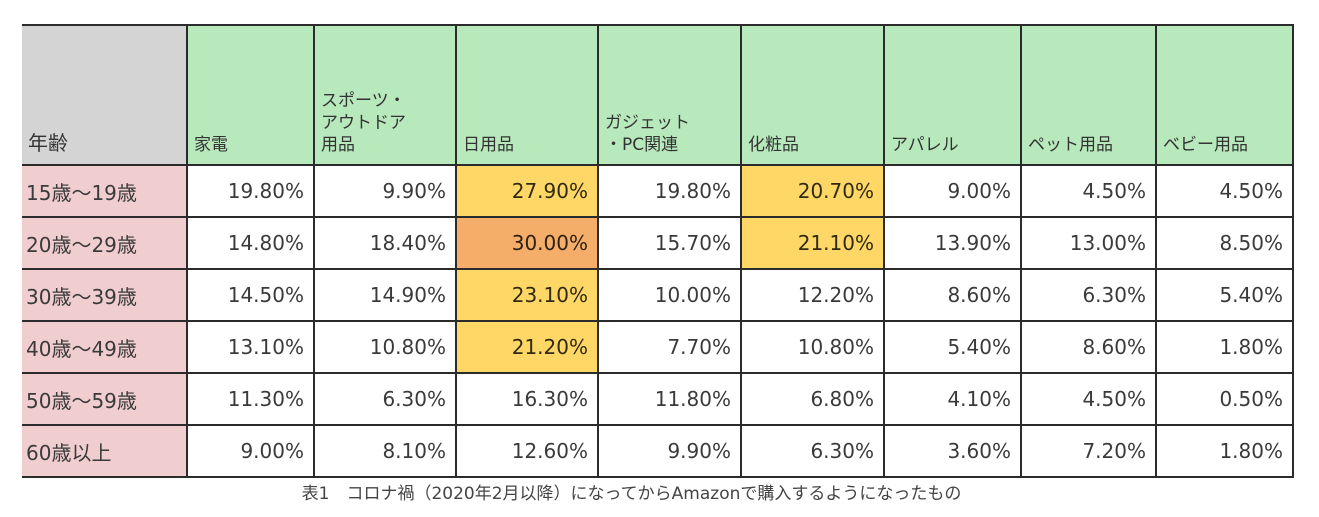  What do you see at coordinates (669, 347) in the screenshot?
I see `percentage-cell: 7.70%` at bounding box center [669, 347].